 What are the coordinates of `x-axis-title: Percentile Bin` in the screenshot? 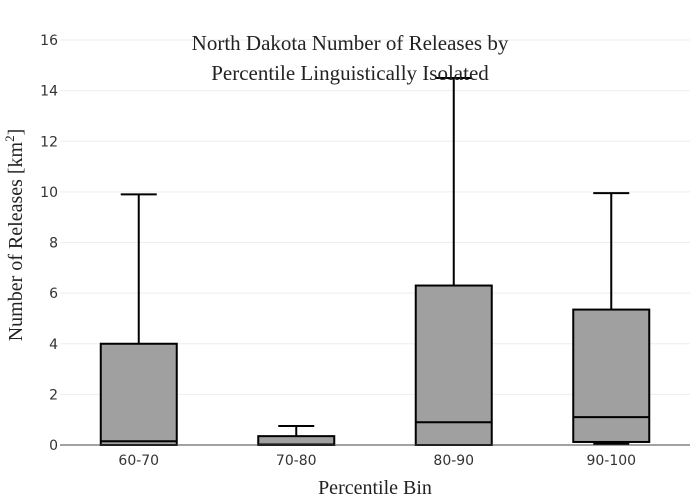 It's located at (375, 488).